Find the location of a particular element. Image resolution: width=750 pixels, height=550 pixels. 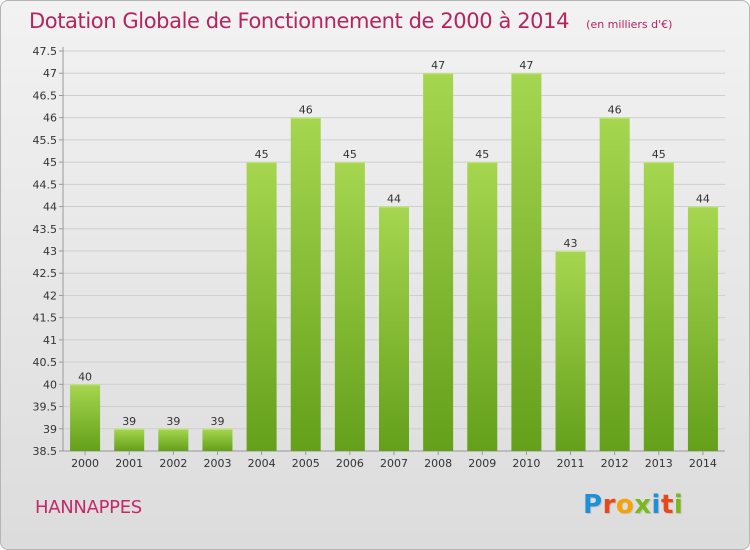

x-tick-label-2002: 2002 is located at coordinates (173, 463).